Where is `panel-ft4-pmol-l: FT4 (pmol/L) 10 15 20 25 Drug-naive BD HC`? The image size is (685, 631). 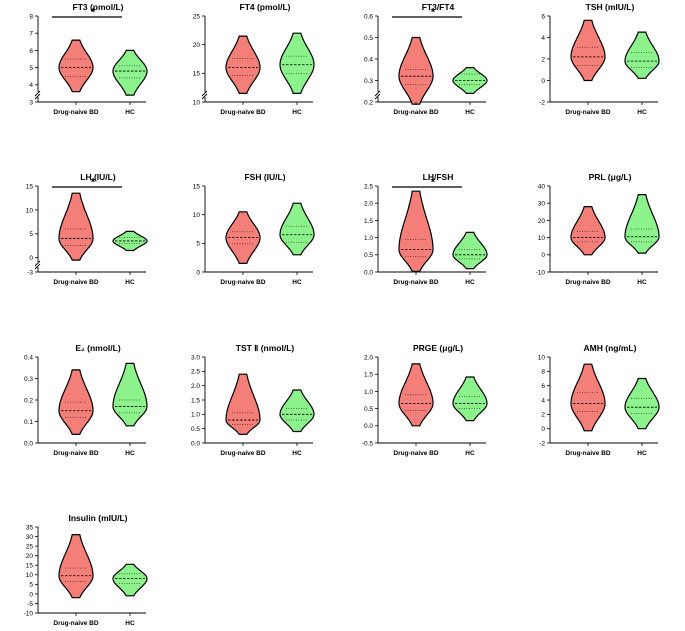
panel-ft4-pmol-l: FT4 (pmol/L) 10 15 20 25 Drug-naive BD HC is located at coordinates (254, 59).